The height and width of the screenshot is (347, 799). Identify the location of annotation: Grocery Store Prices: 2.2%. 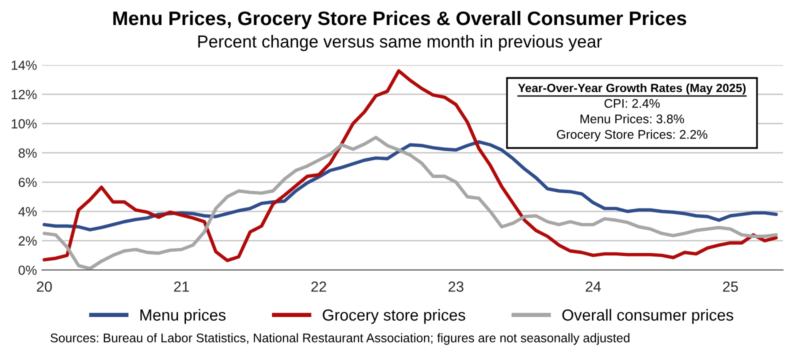
(632, 136).